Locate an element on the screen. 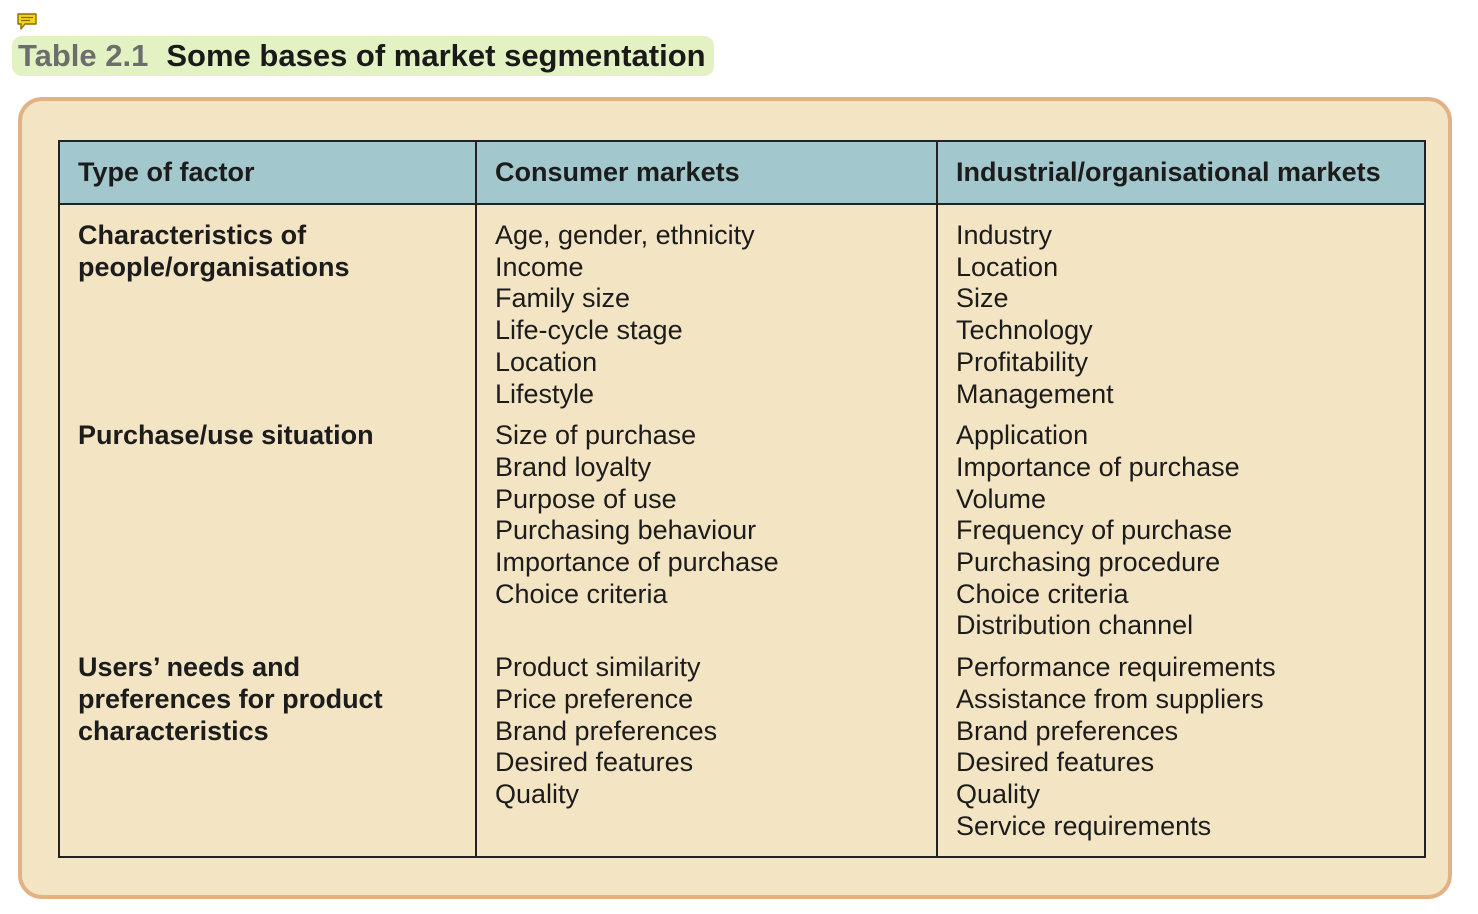  table-title: Some bases of market segmentation is located at coordinates (436, 55).